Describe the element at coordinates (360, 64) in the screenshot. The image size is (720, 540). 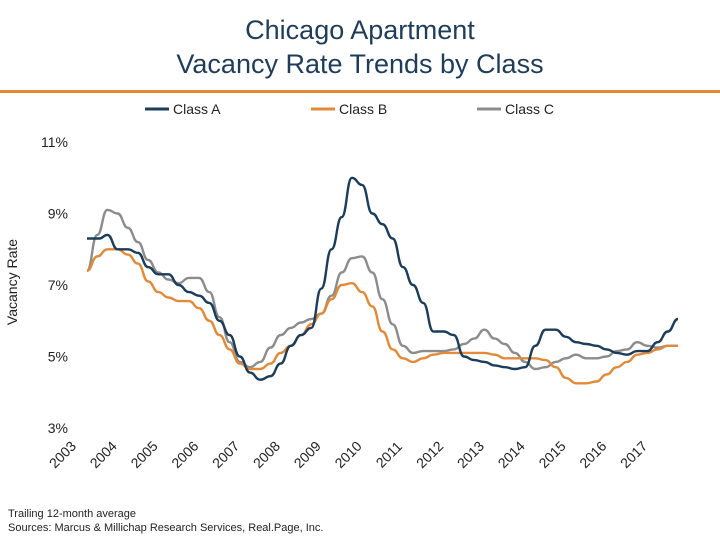
I see `chart-title-line2: Vacancy Rate Trends by Class` at that location.